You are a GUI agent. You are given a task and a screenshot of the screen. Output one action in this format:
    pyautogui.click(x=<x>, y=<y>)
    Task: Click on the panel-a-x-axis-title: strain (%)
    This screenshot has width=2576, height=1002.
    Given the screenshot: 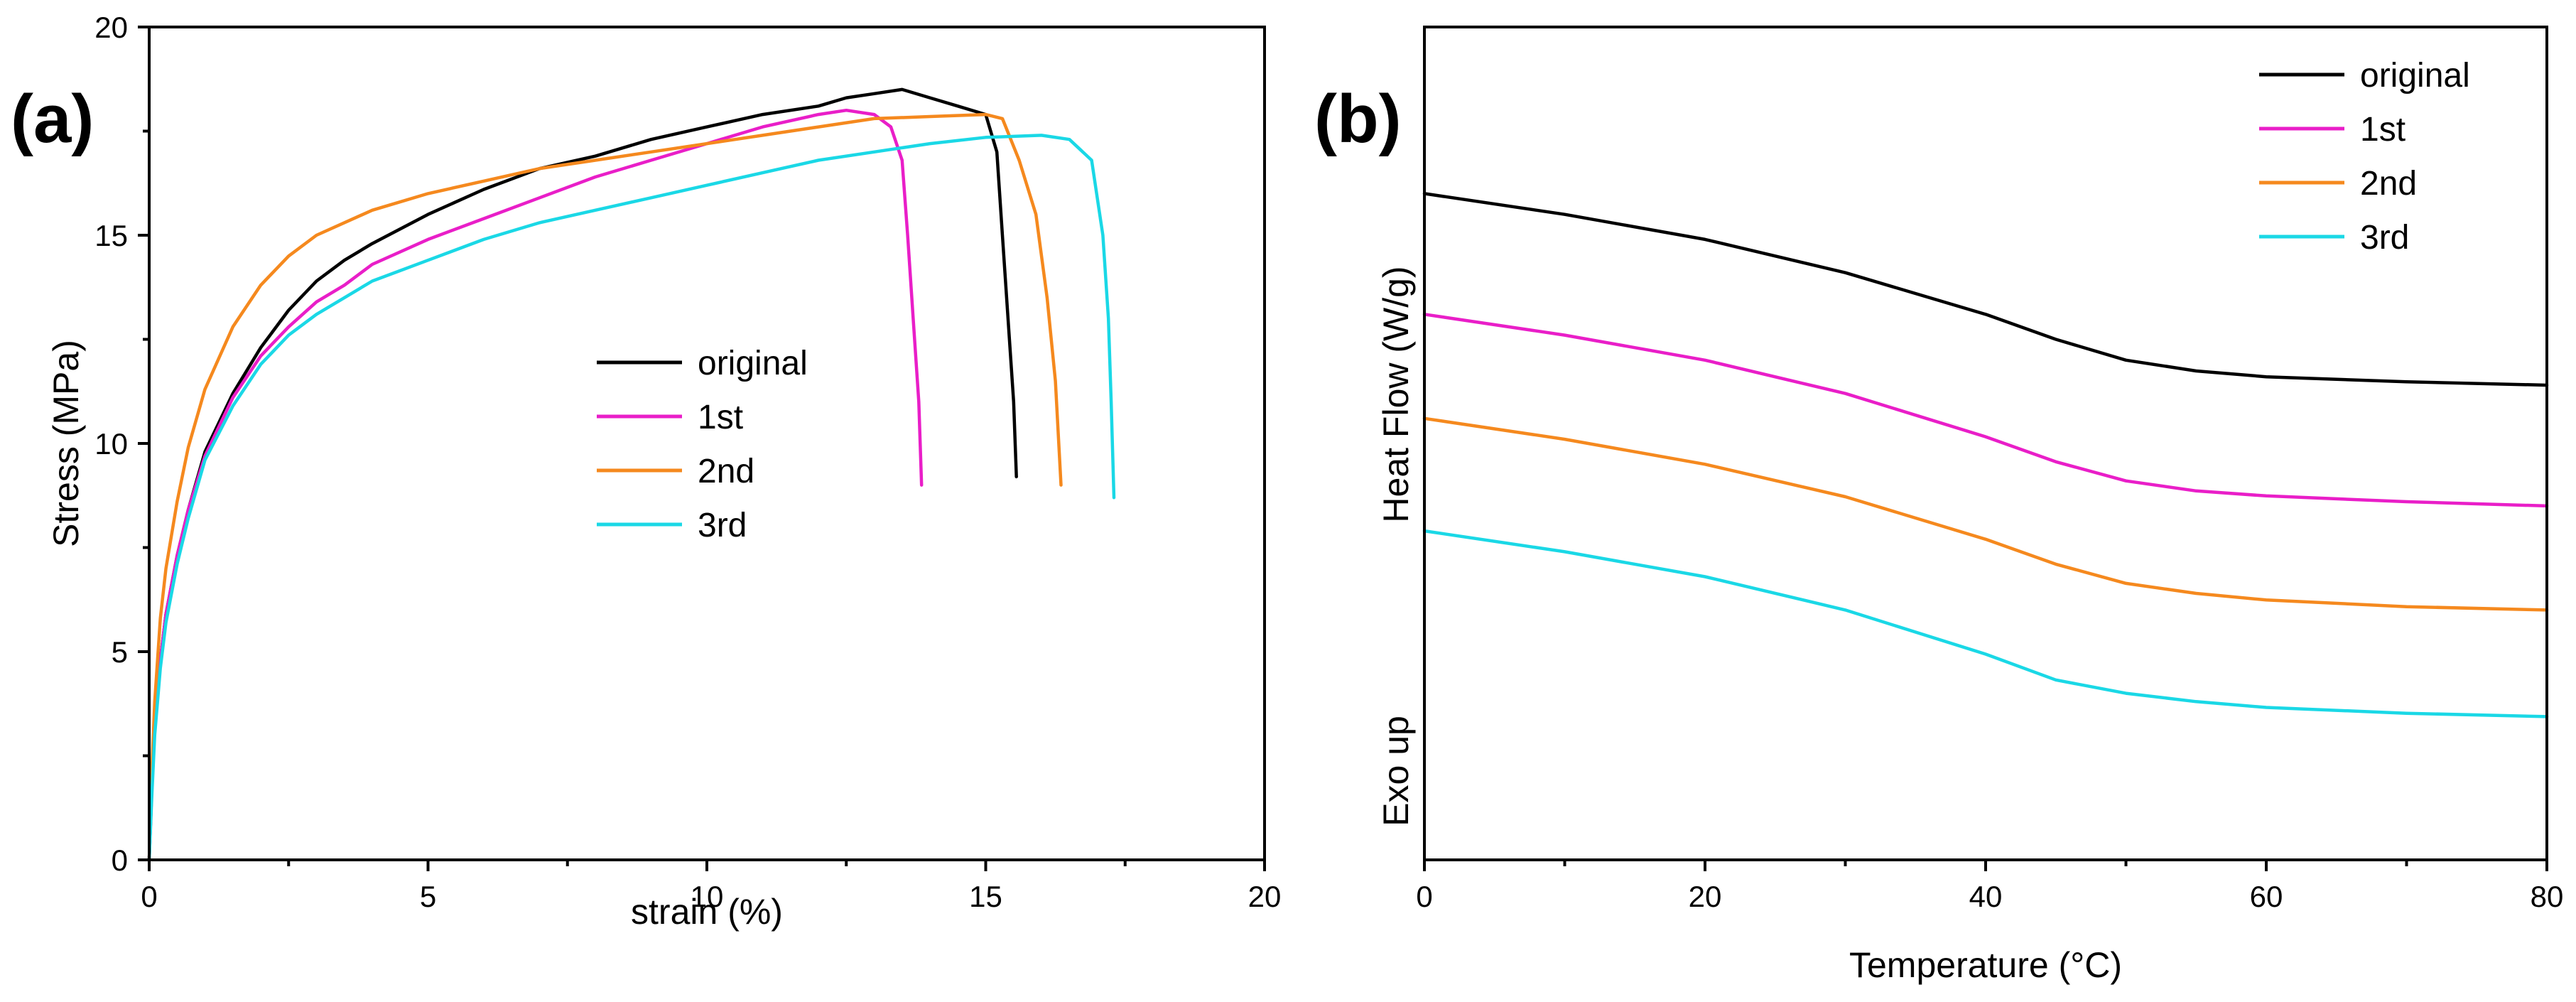 What is the action you would take?
    pyautogui.click(x=707, y=912)
    